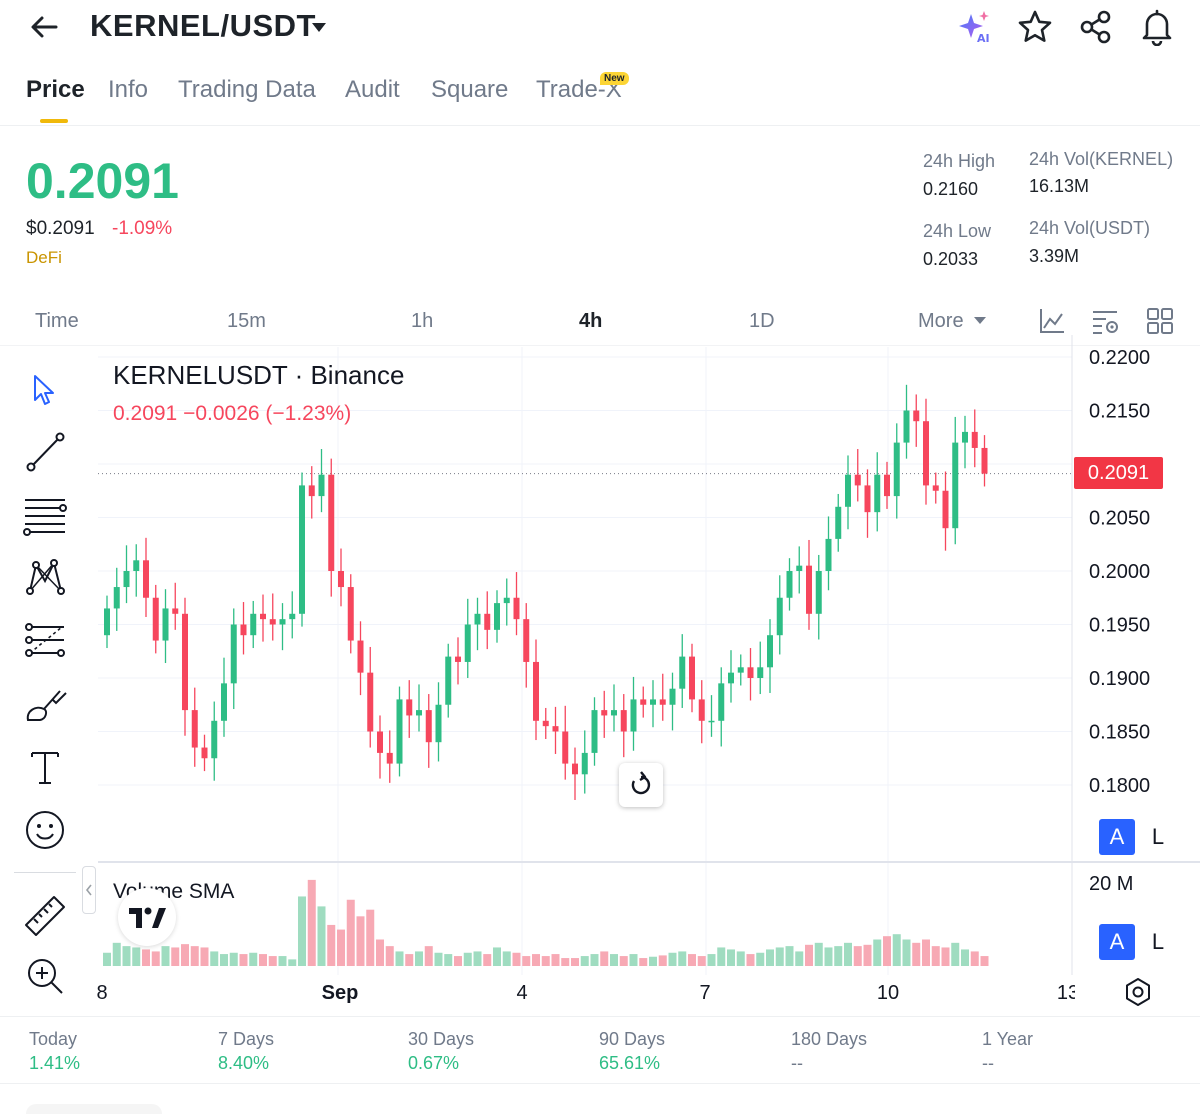 Image resolution: width=1200 pixels, height=1114 pixels. Describe the element at coordinates (470, 89) in the screenshot. I see `tab-square: Square` at that location.